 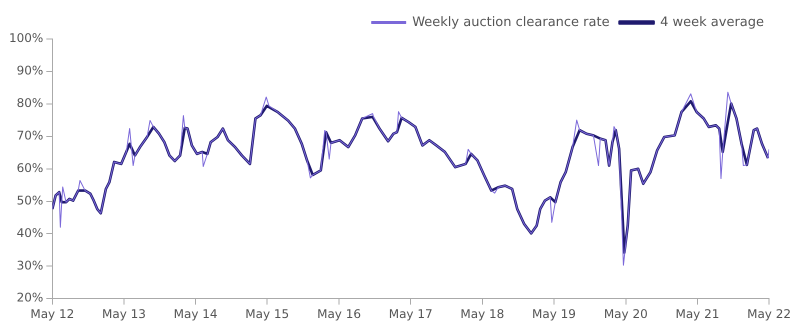 What do you see at coordinates (30, 103) in the screenshot?
I see `y-tick-label: 80%` at bounding box center [30, 103].